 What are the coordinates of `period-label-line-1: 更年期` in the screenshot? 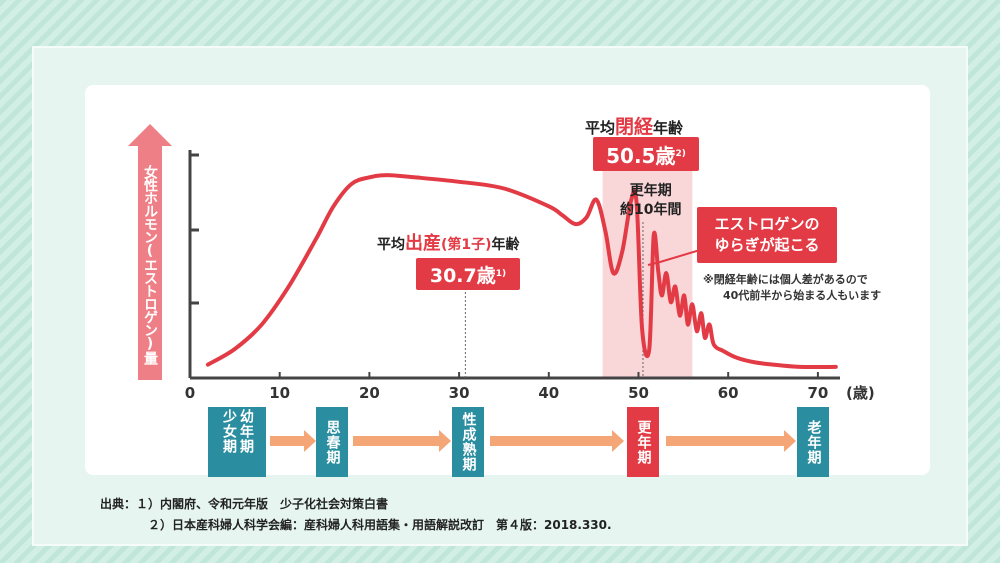 It's located at (650, 191).